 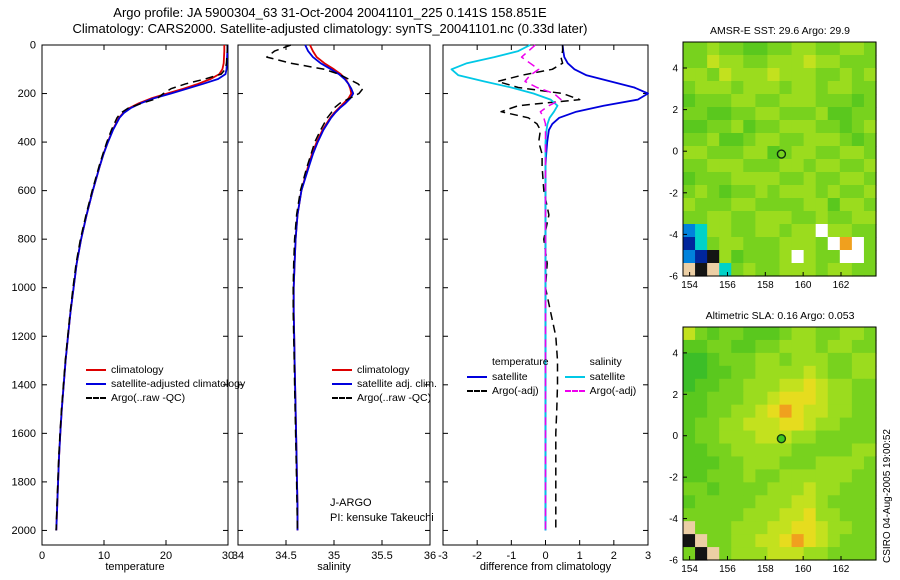 I want to click on tick-label: 1000, so click(x=24, y=288).